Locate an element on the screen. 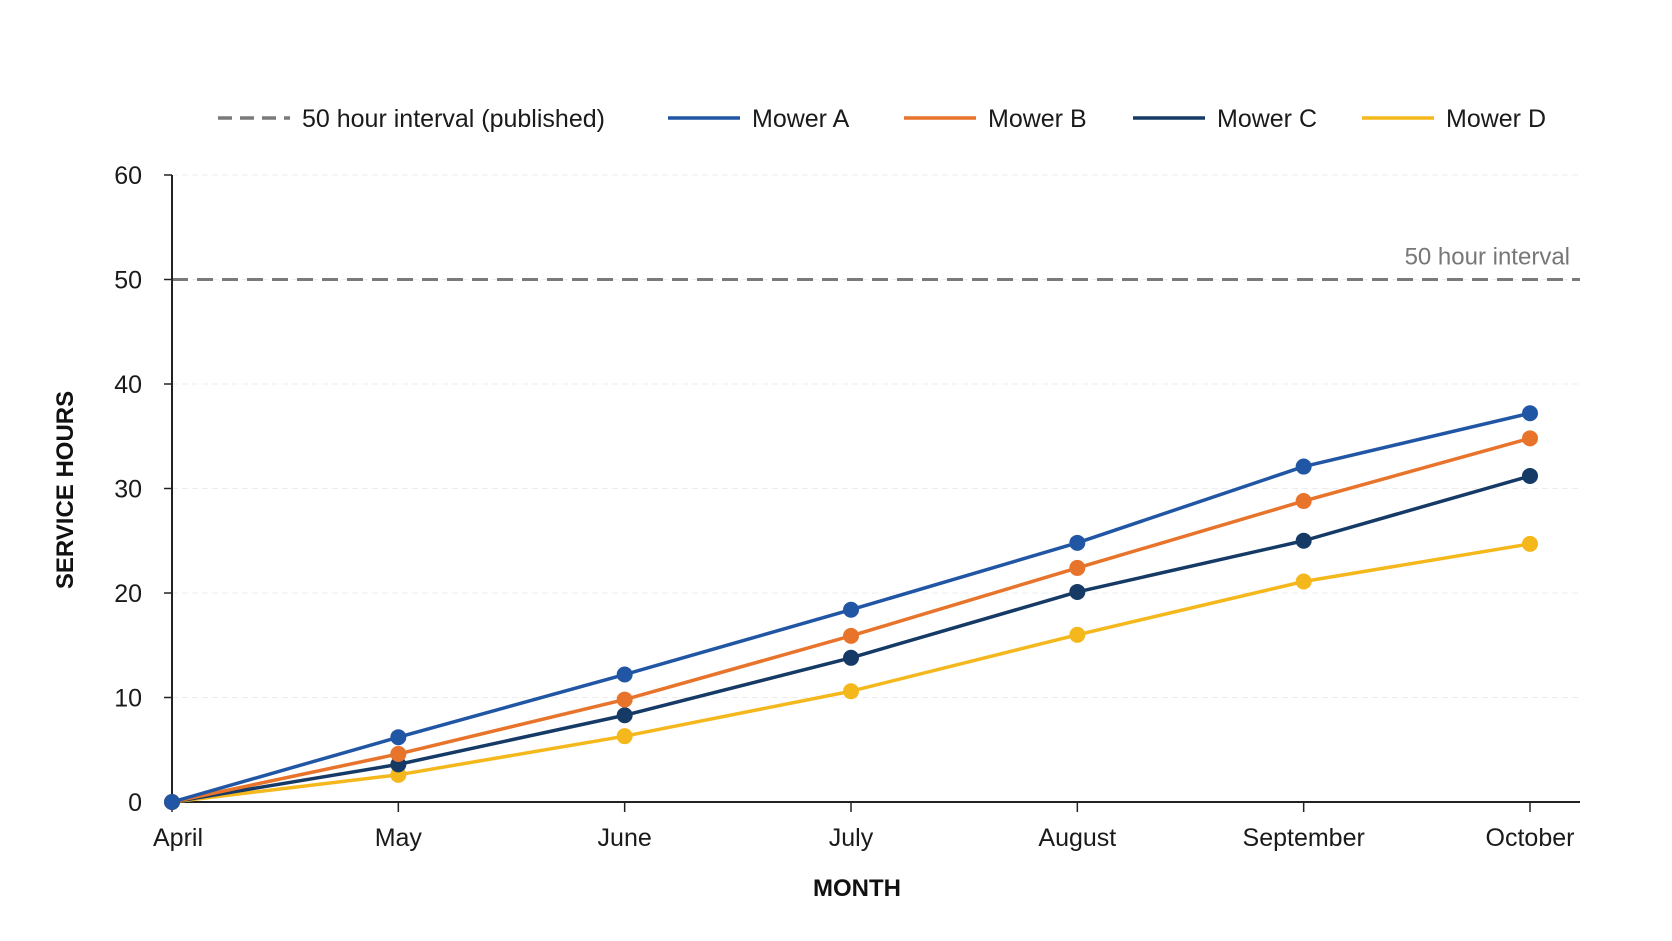  point-mower-d-july is located at coordinates (851, 691).